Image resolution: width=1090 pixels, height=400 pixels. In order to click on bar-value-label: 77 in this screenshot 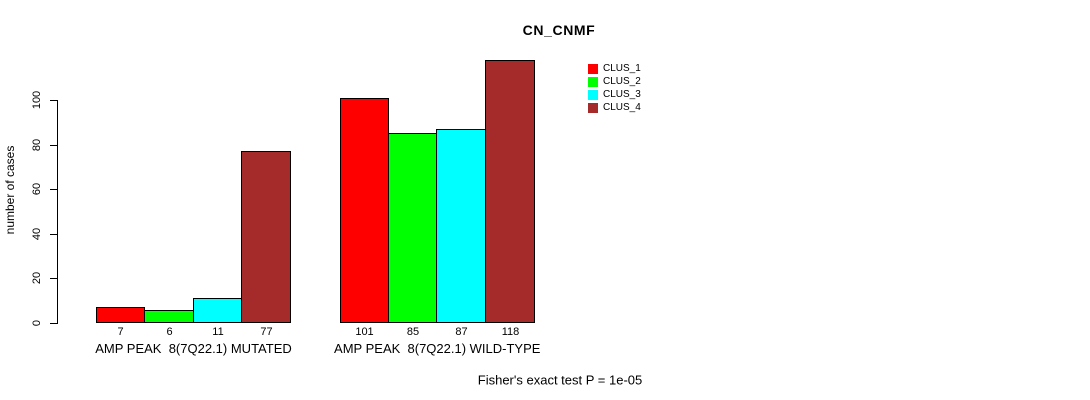, I will do `click(266, 332)`.